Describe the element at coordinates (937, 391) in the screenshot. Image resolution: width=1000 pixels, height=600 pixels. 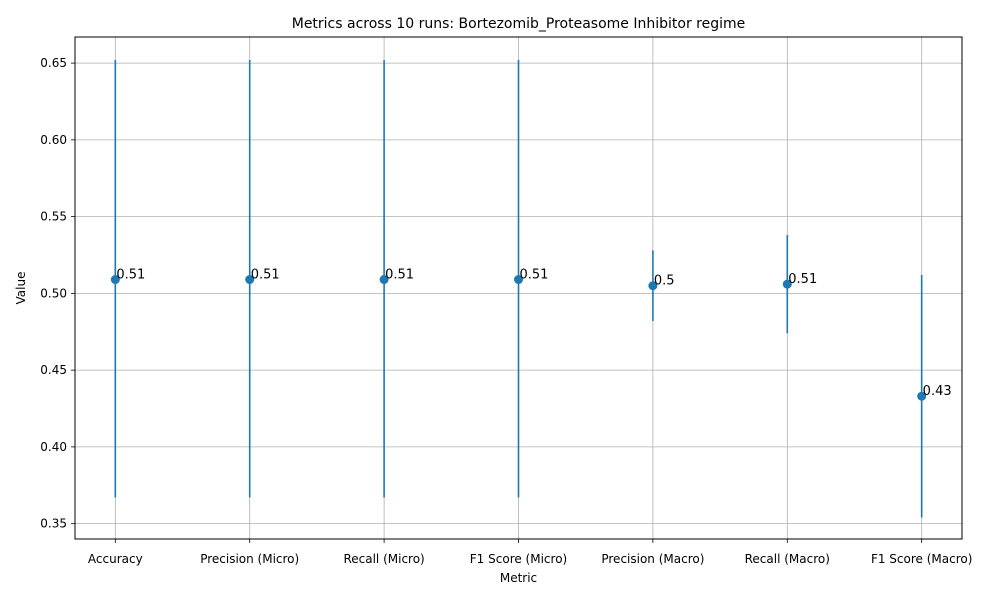
I see `data-label: 0.43` at that location.